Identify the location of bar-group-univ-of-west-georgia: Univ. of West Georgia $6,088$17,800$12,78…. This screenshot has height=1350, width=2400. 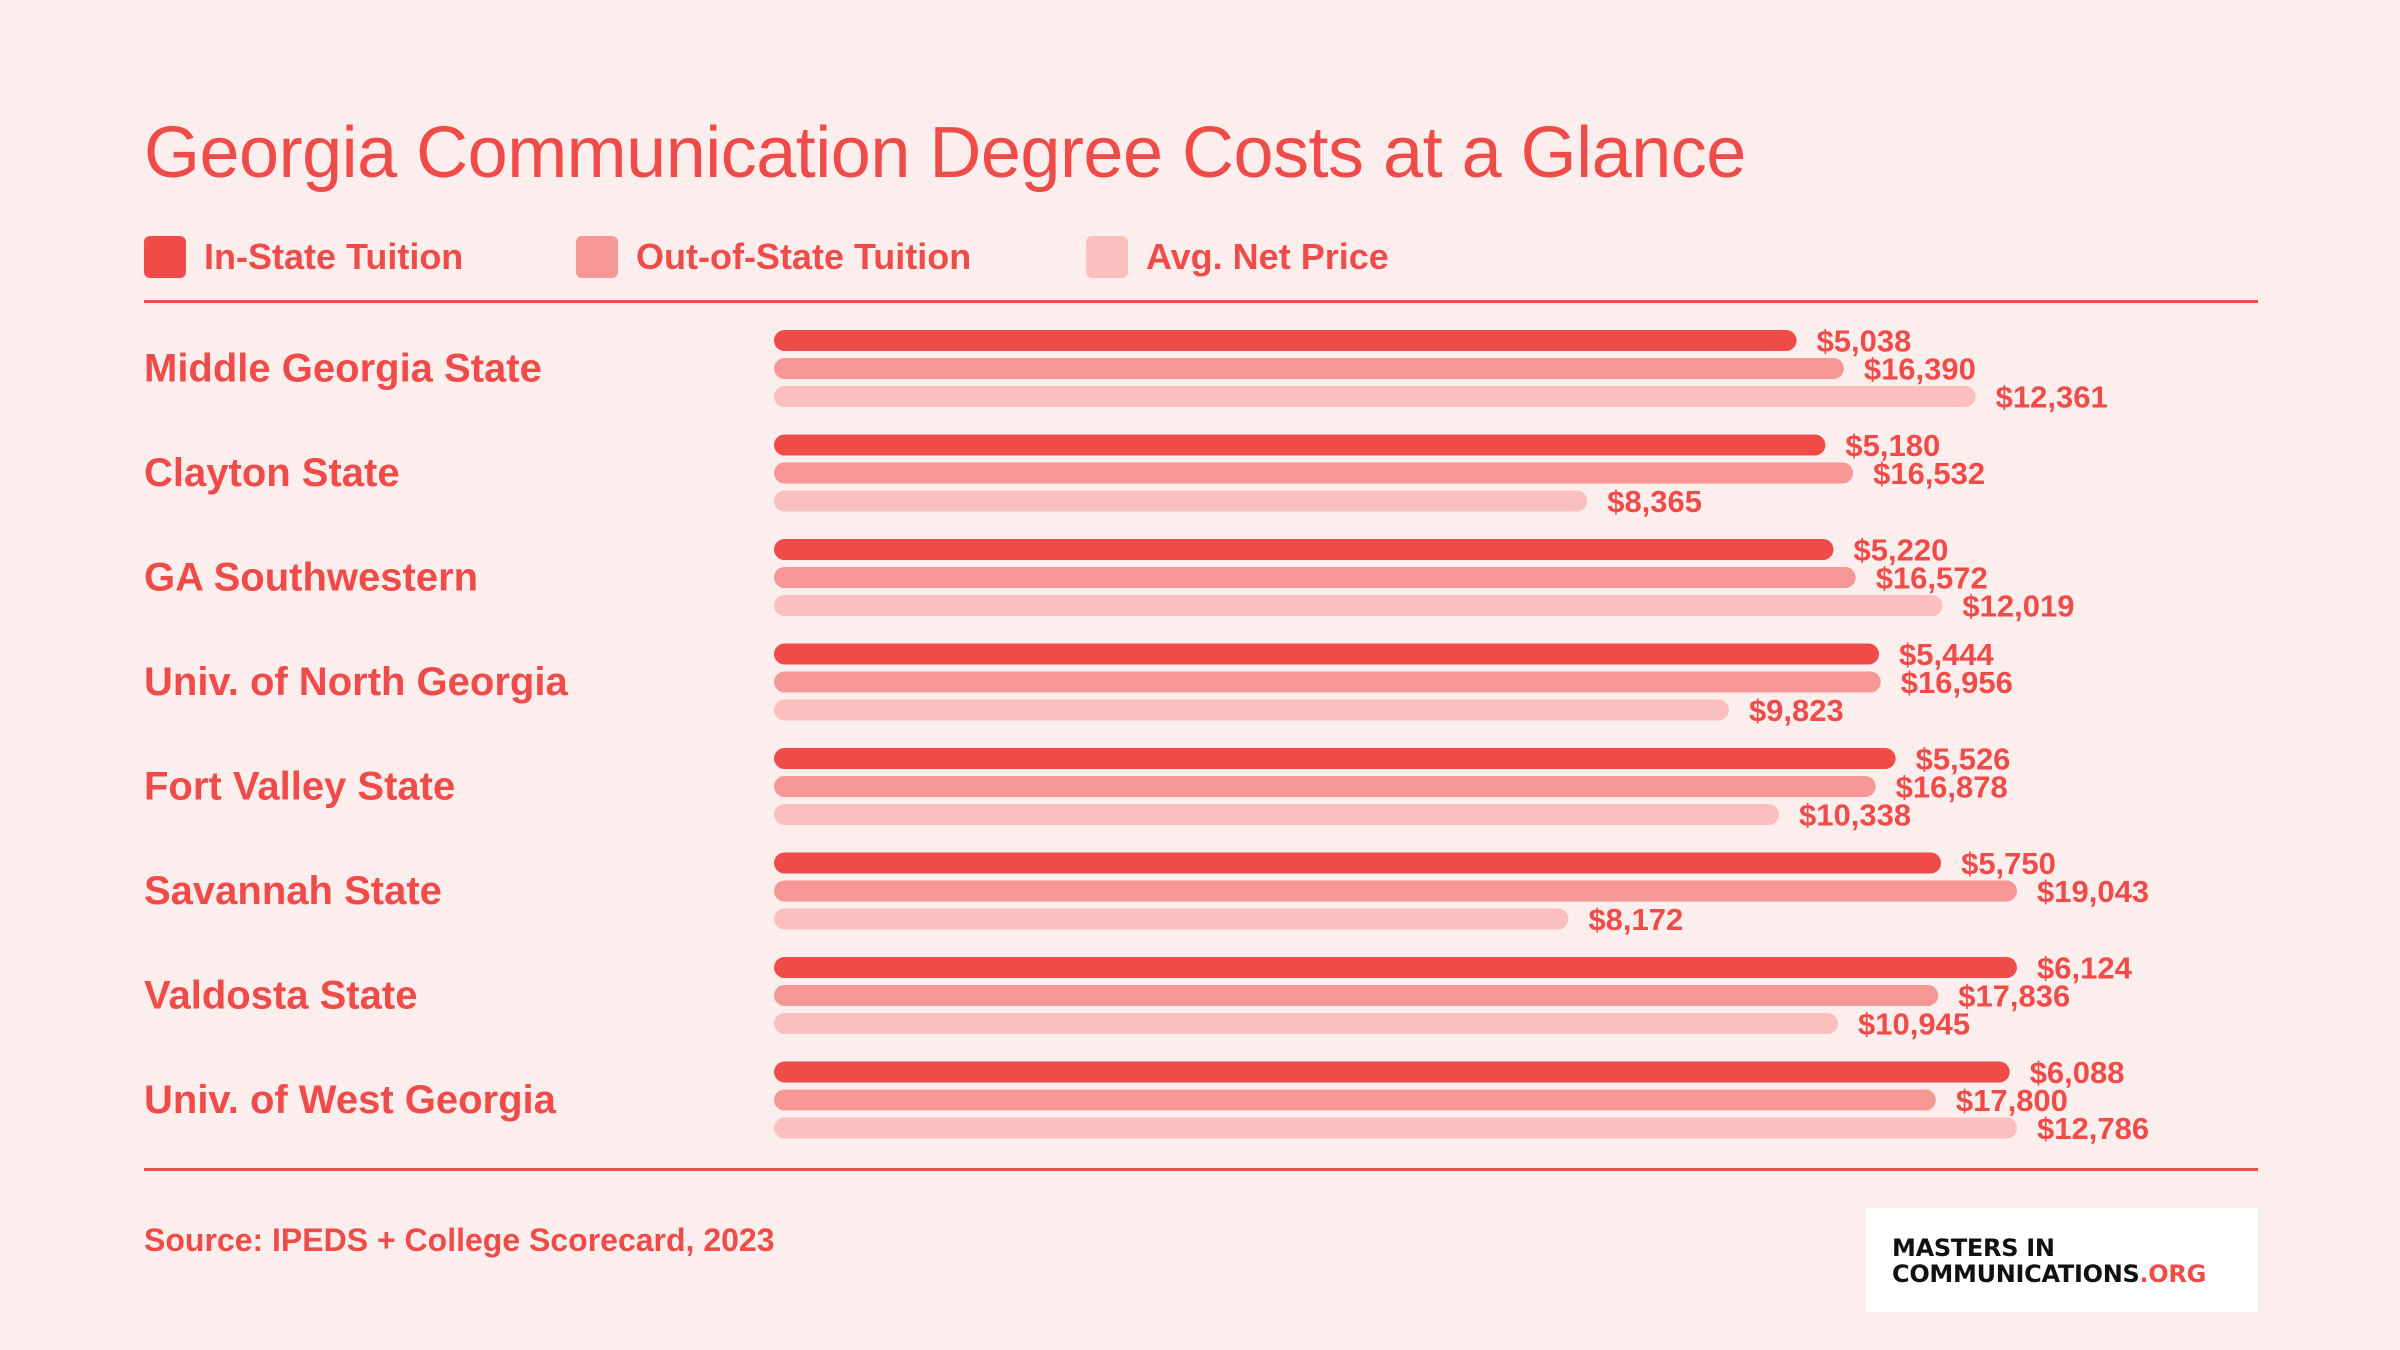
(1146, 1100).